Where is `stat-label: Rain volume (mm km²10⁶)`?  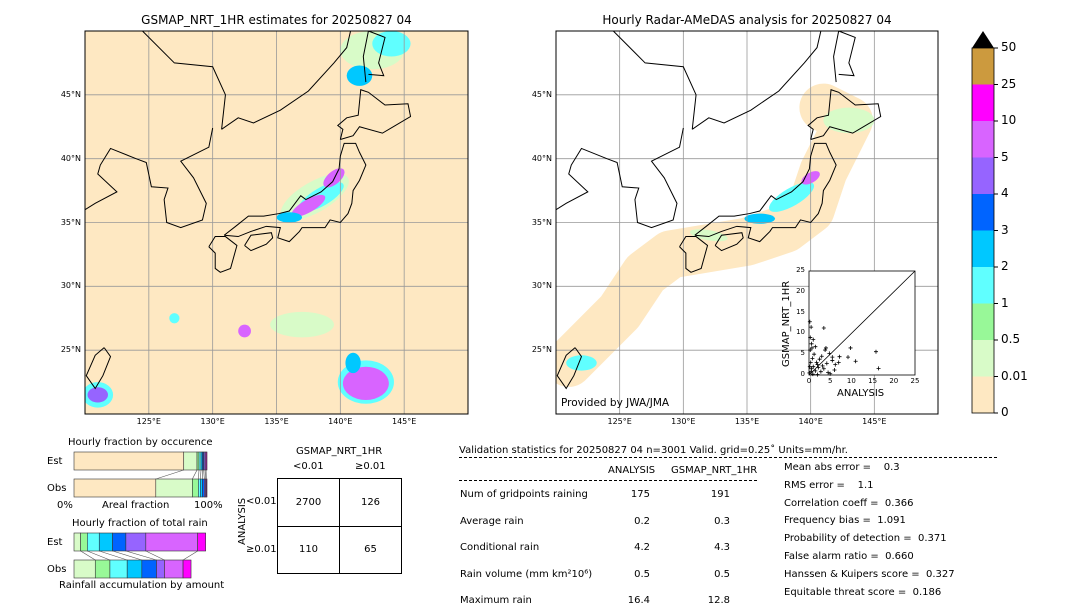
stat-label: Rain volume (mm km²10⁶) is located at coordinates (526, 574).